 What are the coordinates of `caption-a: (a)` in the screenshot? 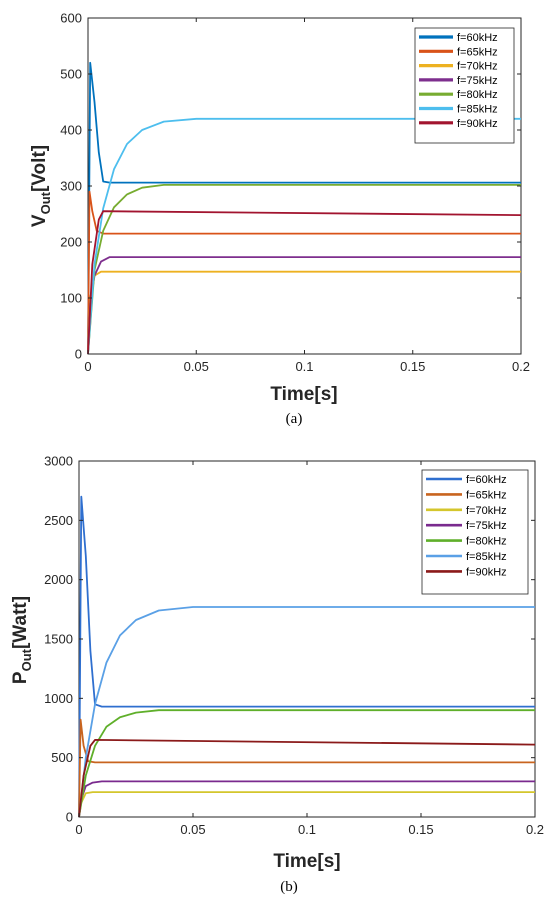 It's located at (294, 419).